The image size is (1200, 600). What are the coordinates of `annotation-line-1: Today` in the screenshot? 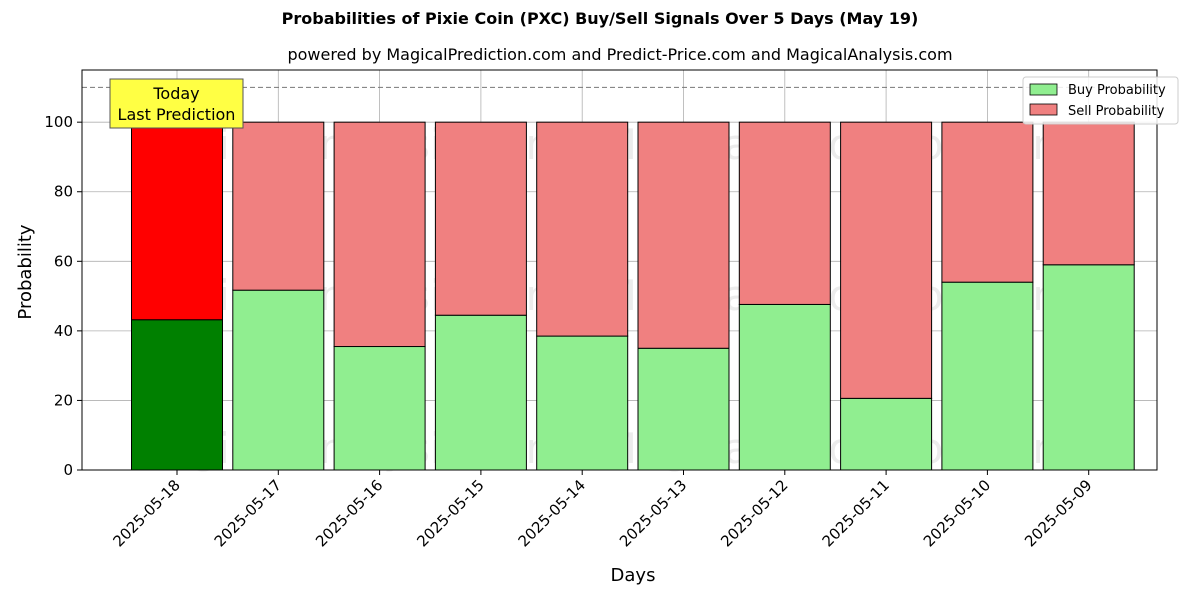 It's located at (175, 93).